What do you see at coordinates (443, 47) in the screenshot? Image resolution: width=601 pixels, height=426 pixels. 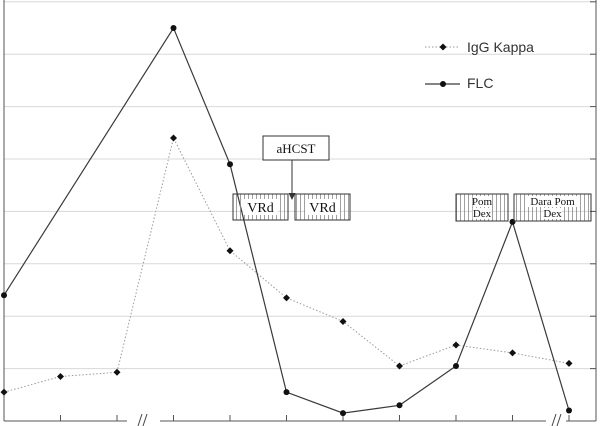 I see `legend-marker-igg-kappa` at bounding box center [443, 47].